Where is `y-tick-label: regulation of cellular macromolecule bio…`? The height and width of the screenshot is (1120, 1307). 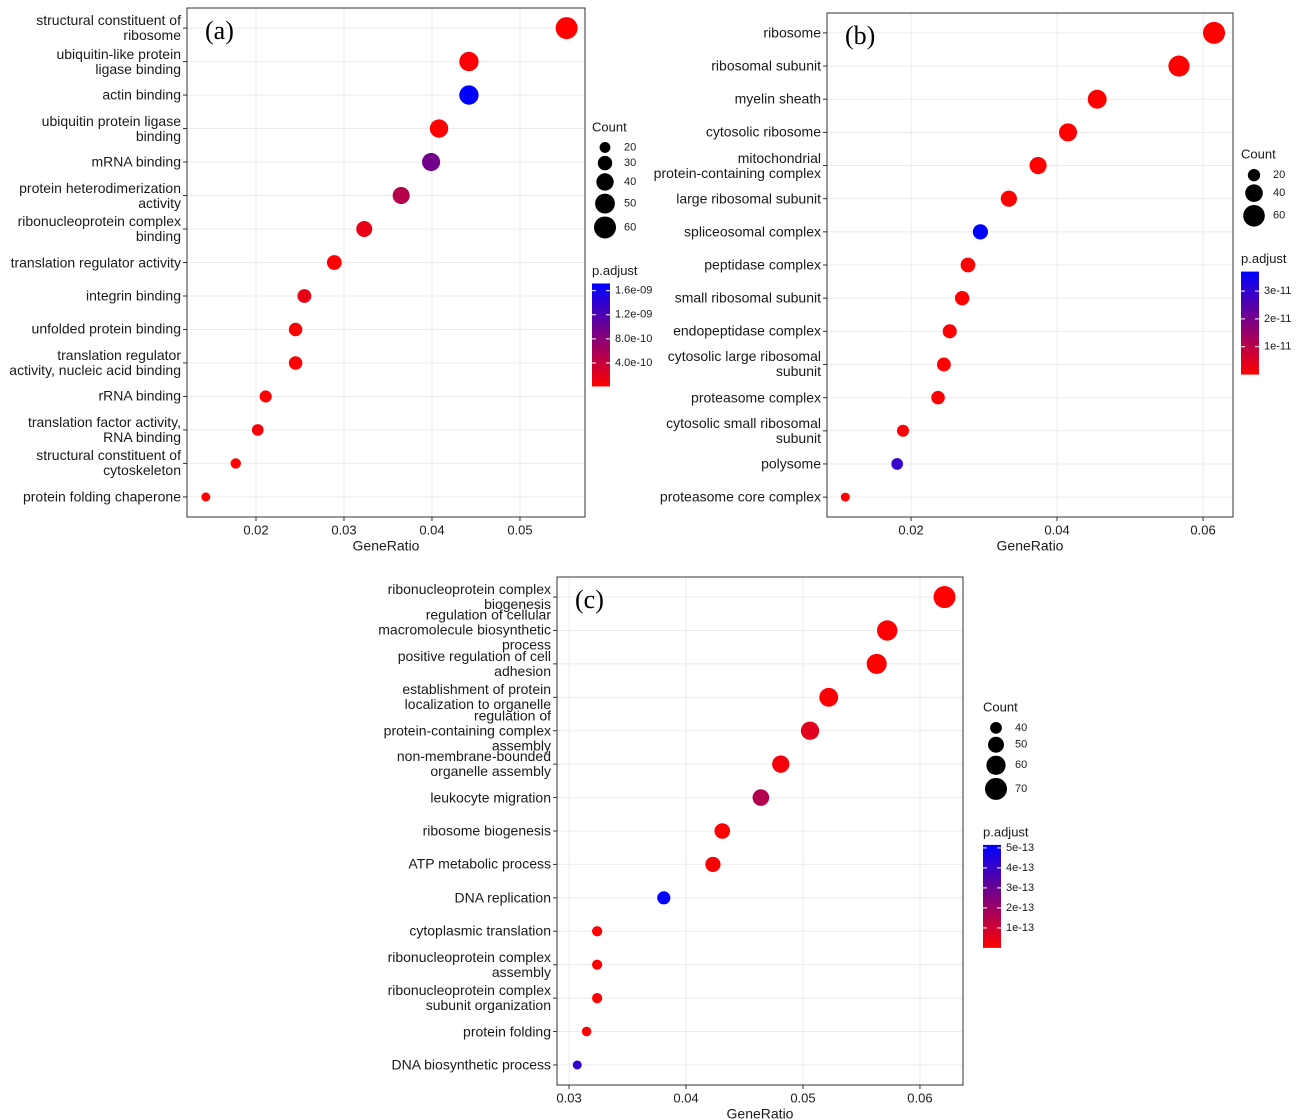 y-tick-label: regulation of cellular macromolecule bio… is located at coordinates (464, 629).